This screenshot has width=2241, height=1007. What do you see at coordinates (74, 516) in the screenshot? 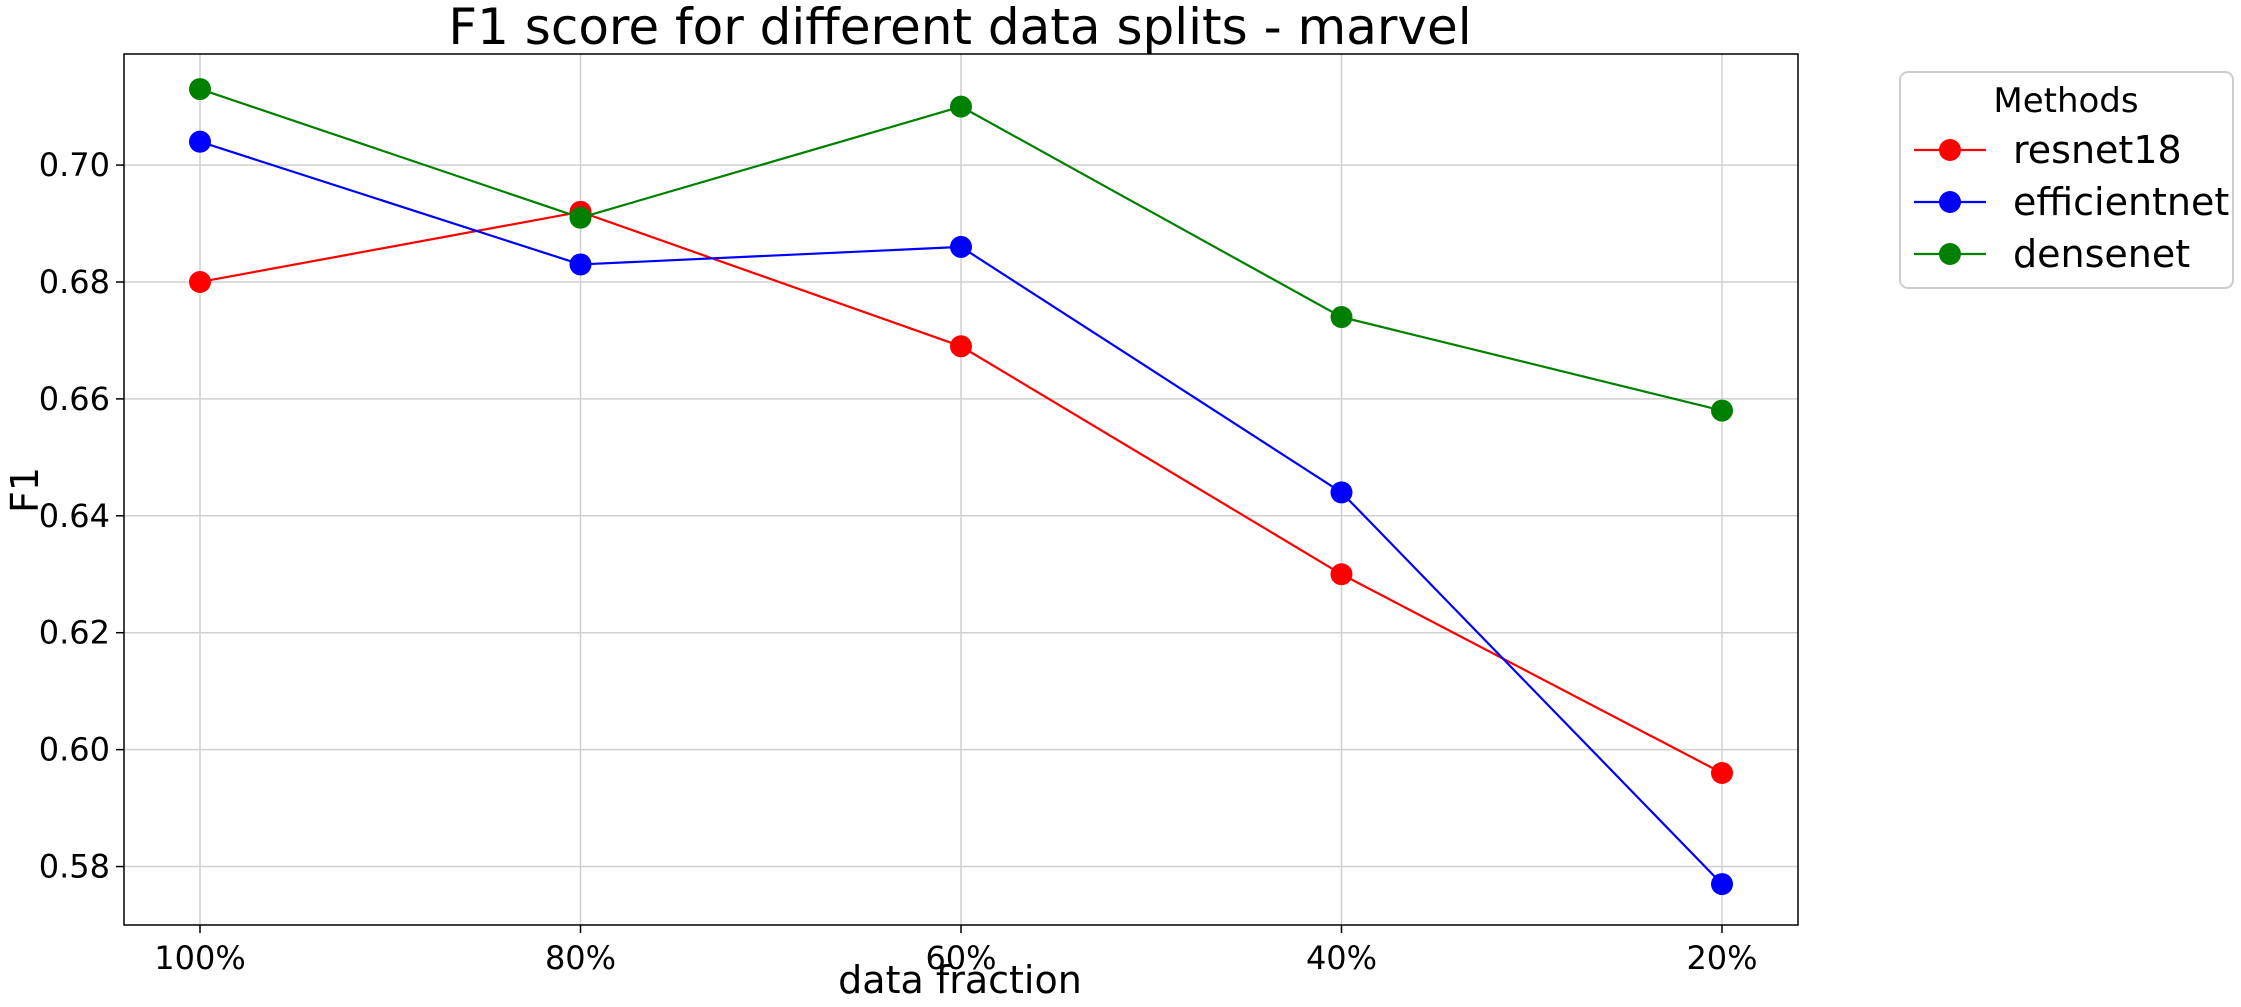
I see `y-tick-label: 0.64` at bounding box center [74, 516].